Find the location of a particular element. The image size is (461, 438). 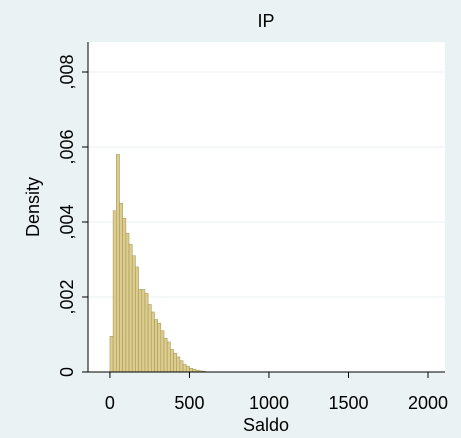

x-tick-label: 1000 is located at coordinates (269, 403).